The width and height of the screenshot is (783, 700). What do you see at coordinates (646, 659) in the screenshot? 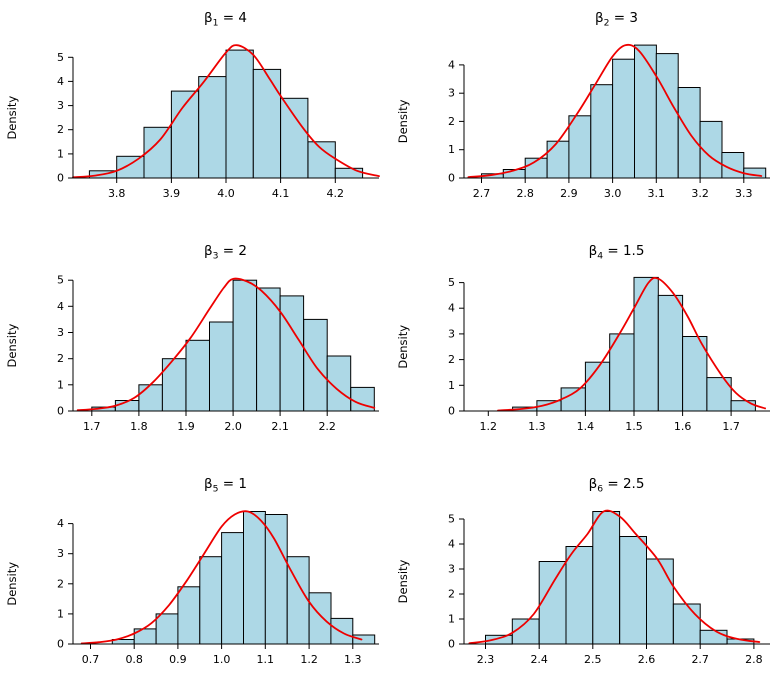
I see `svg-text: 2.6` at bounding box center [646, 659].